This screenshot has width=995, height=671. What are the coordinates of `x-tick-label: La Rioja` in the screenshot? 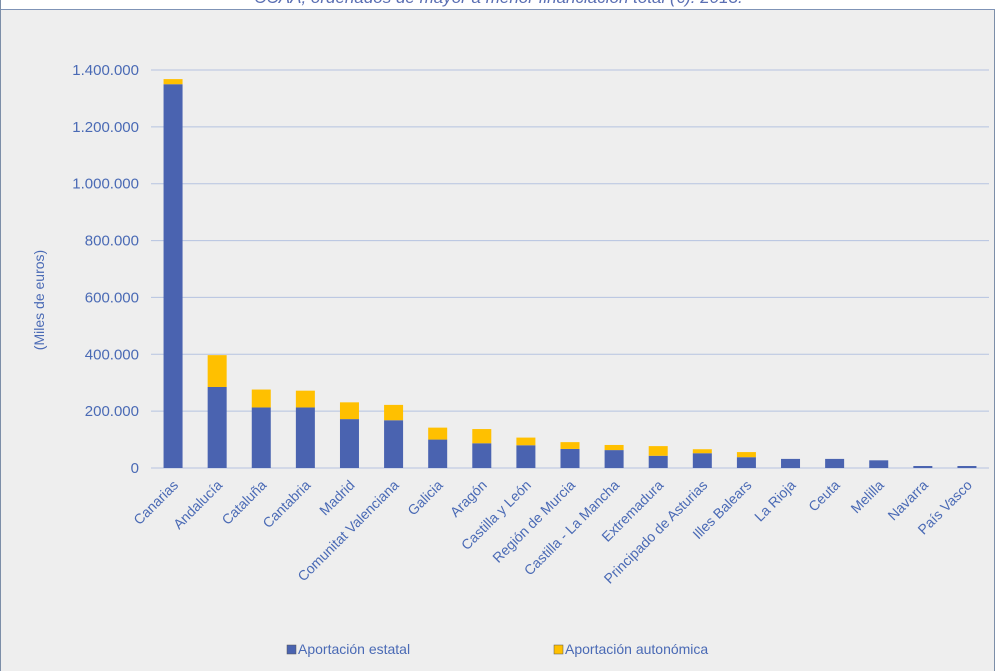 It's located at (775, 501).